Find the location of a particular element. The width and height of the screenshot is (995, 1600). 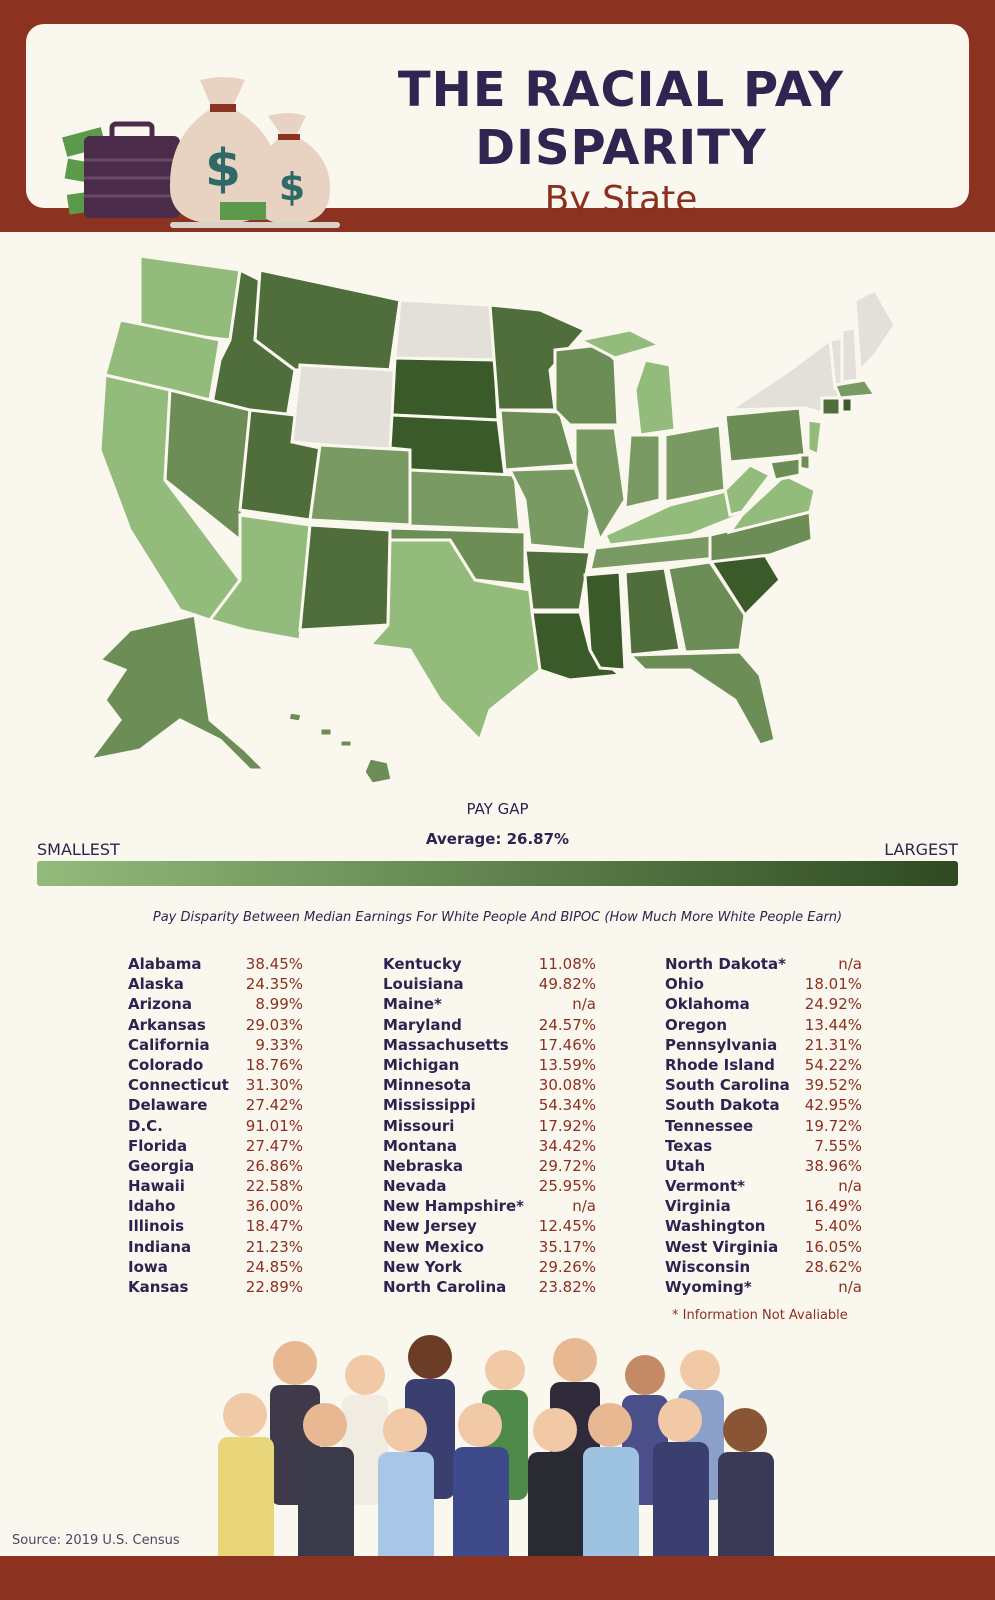

title-card: $ $ THE RACIAL PAY DISPARITY By State is located at coordinates (497, 126).